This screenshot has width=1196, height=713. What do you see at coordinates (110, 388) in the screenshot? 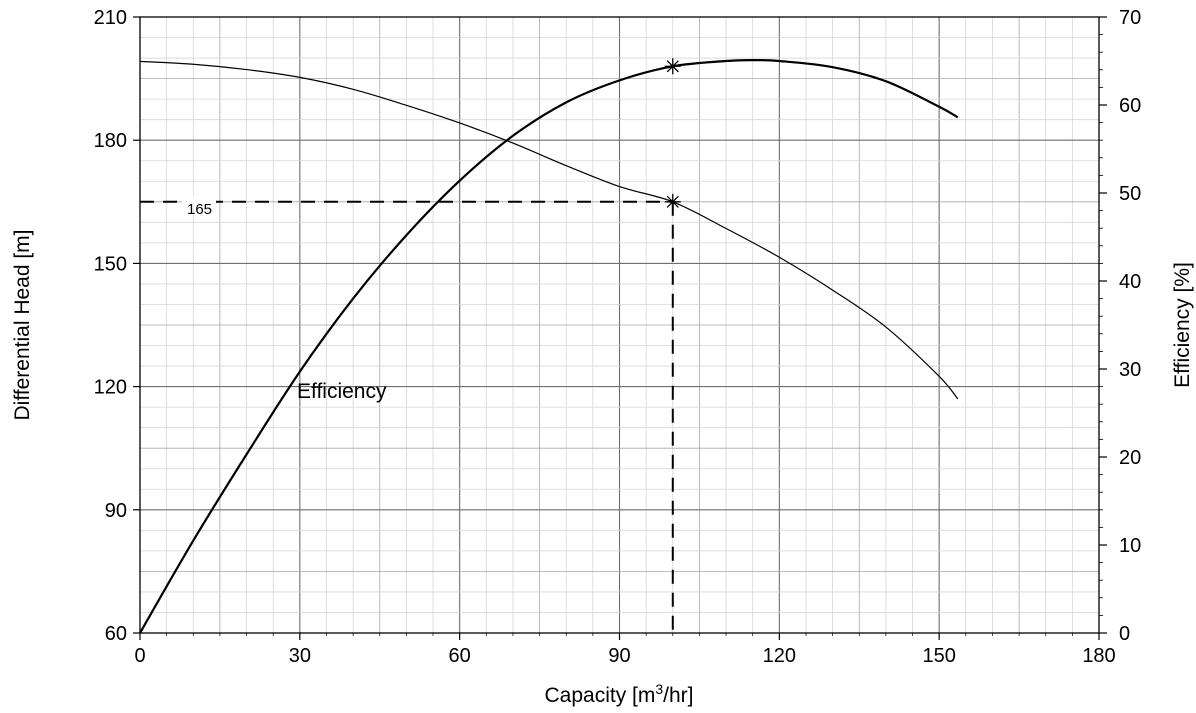
I see `y-left-tick-label: 120` at bounding box center [110, 388].